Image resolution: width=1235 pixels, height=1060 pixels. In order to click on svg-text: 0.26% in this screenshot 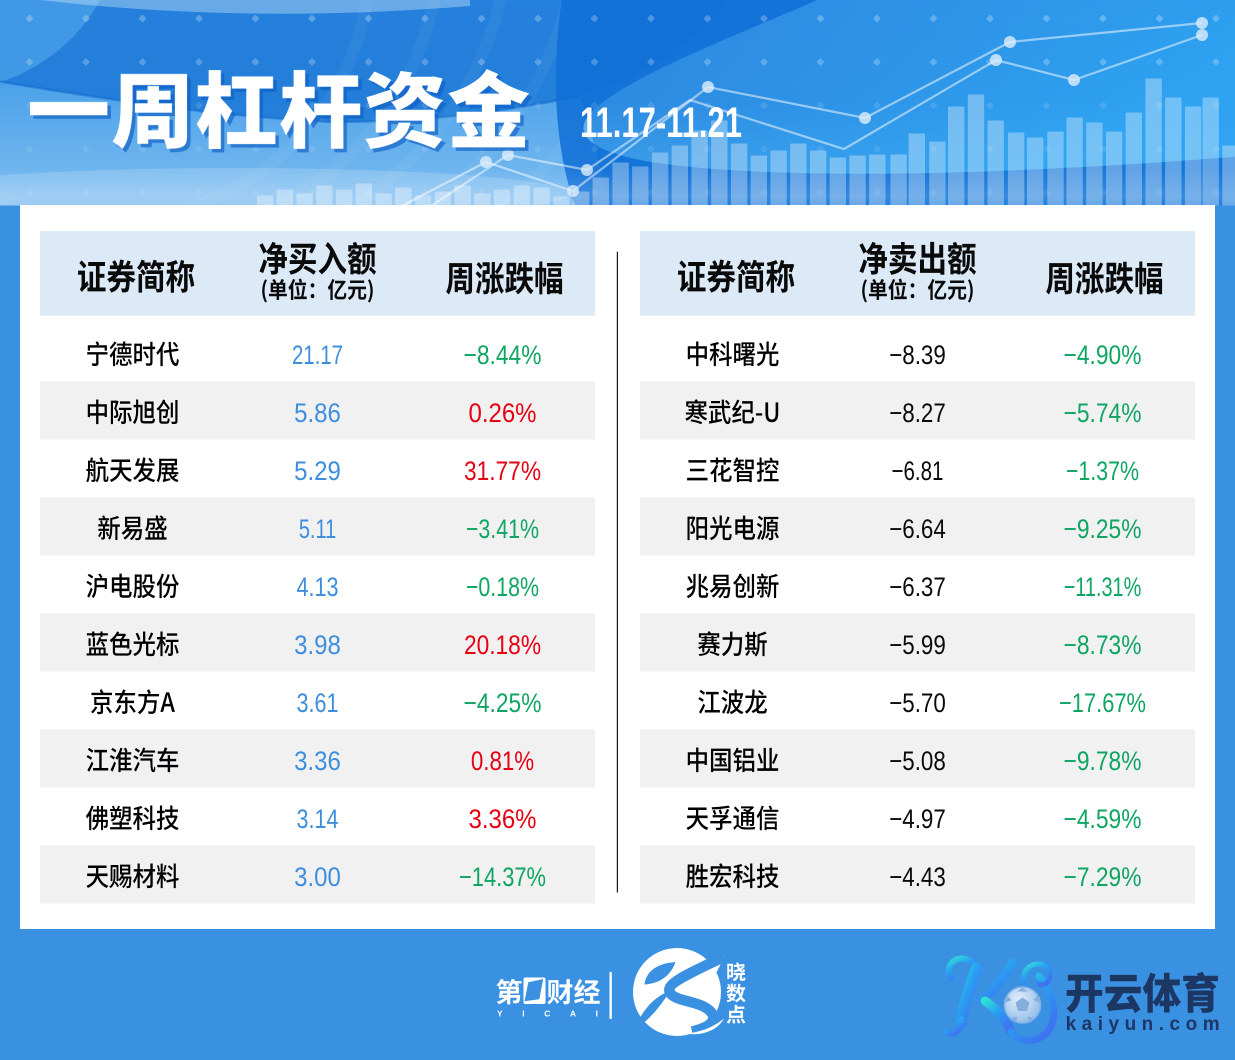, I will do `click(503, 413)`.